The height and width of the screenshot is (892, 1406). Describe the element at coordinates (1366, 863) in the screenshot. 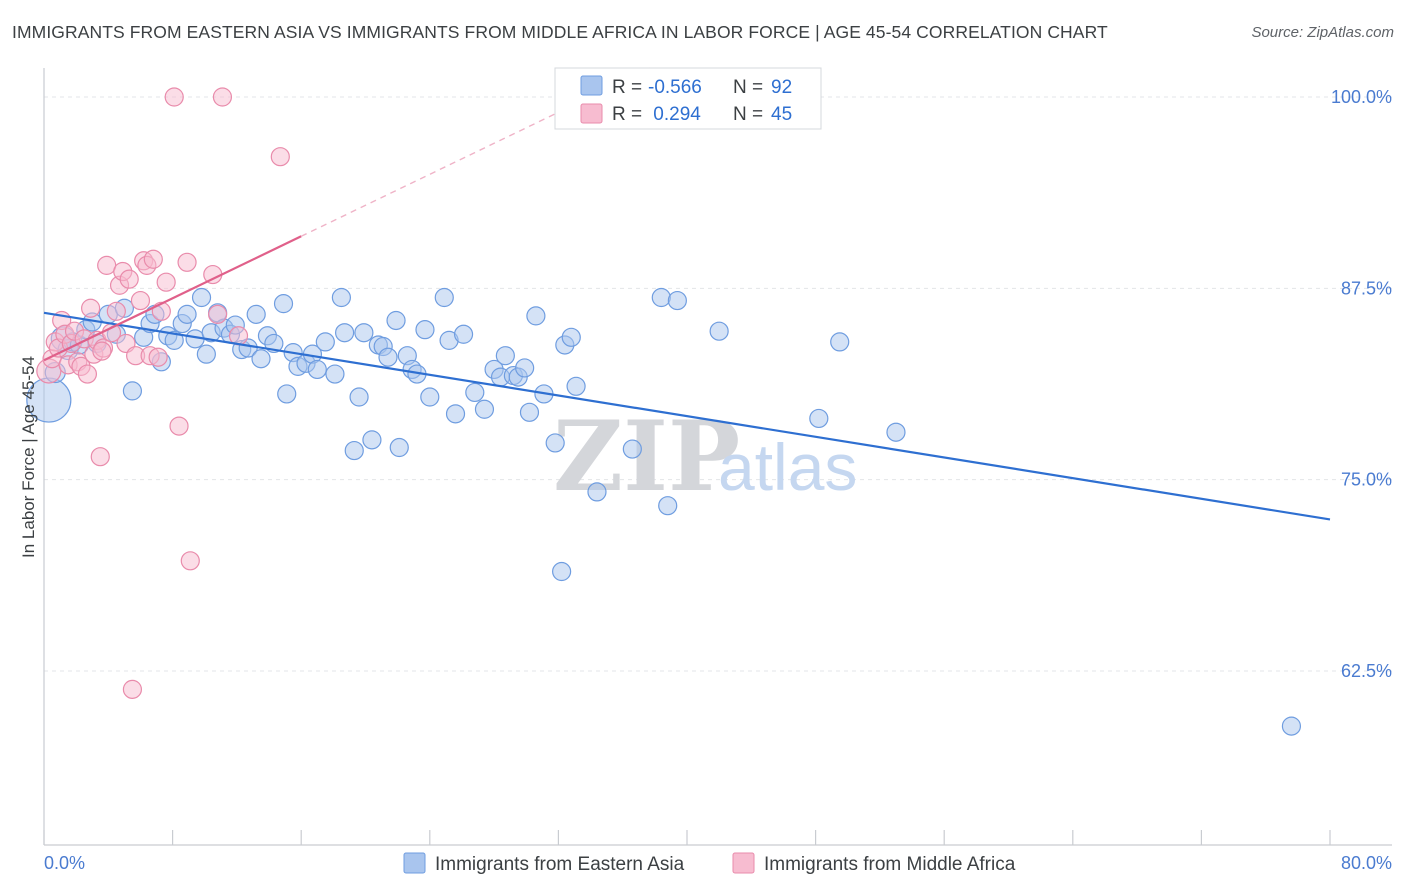

I see `x-tick-label-max: 80.0%` at that location.